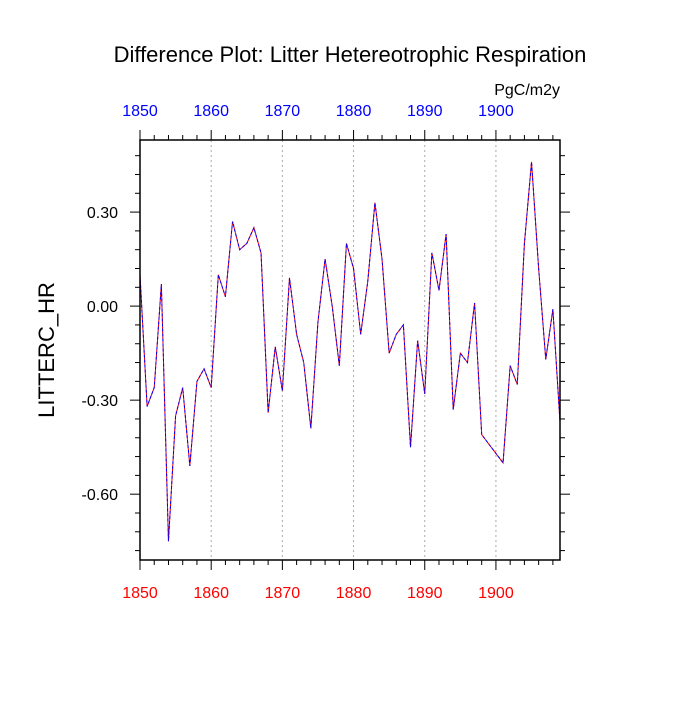 This screenshot has width=700, height=705. What do you see at coordinates (283, 593) in the screenshot?
I see `x-tick-label-bottom: 1870` at bounding box center [283, 593].